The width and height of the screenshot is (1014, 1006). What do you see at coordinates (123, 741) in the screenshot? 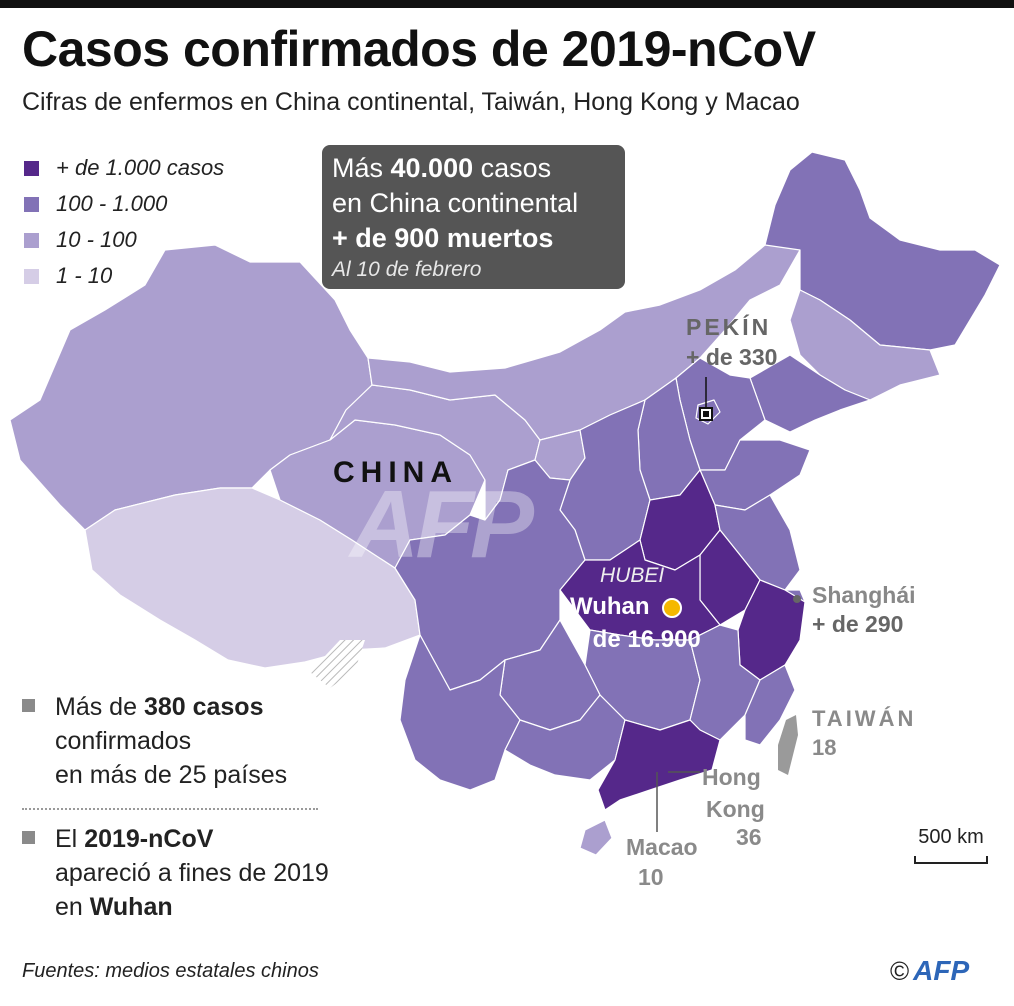
I see `note-countries-line2: confirmados` at bounding box center [123, 741].